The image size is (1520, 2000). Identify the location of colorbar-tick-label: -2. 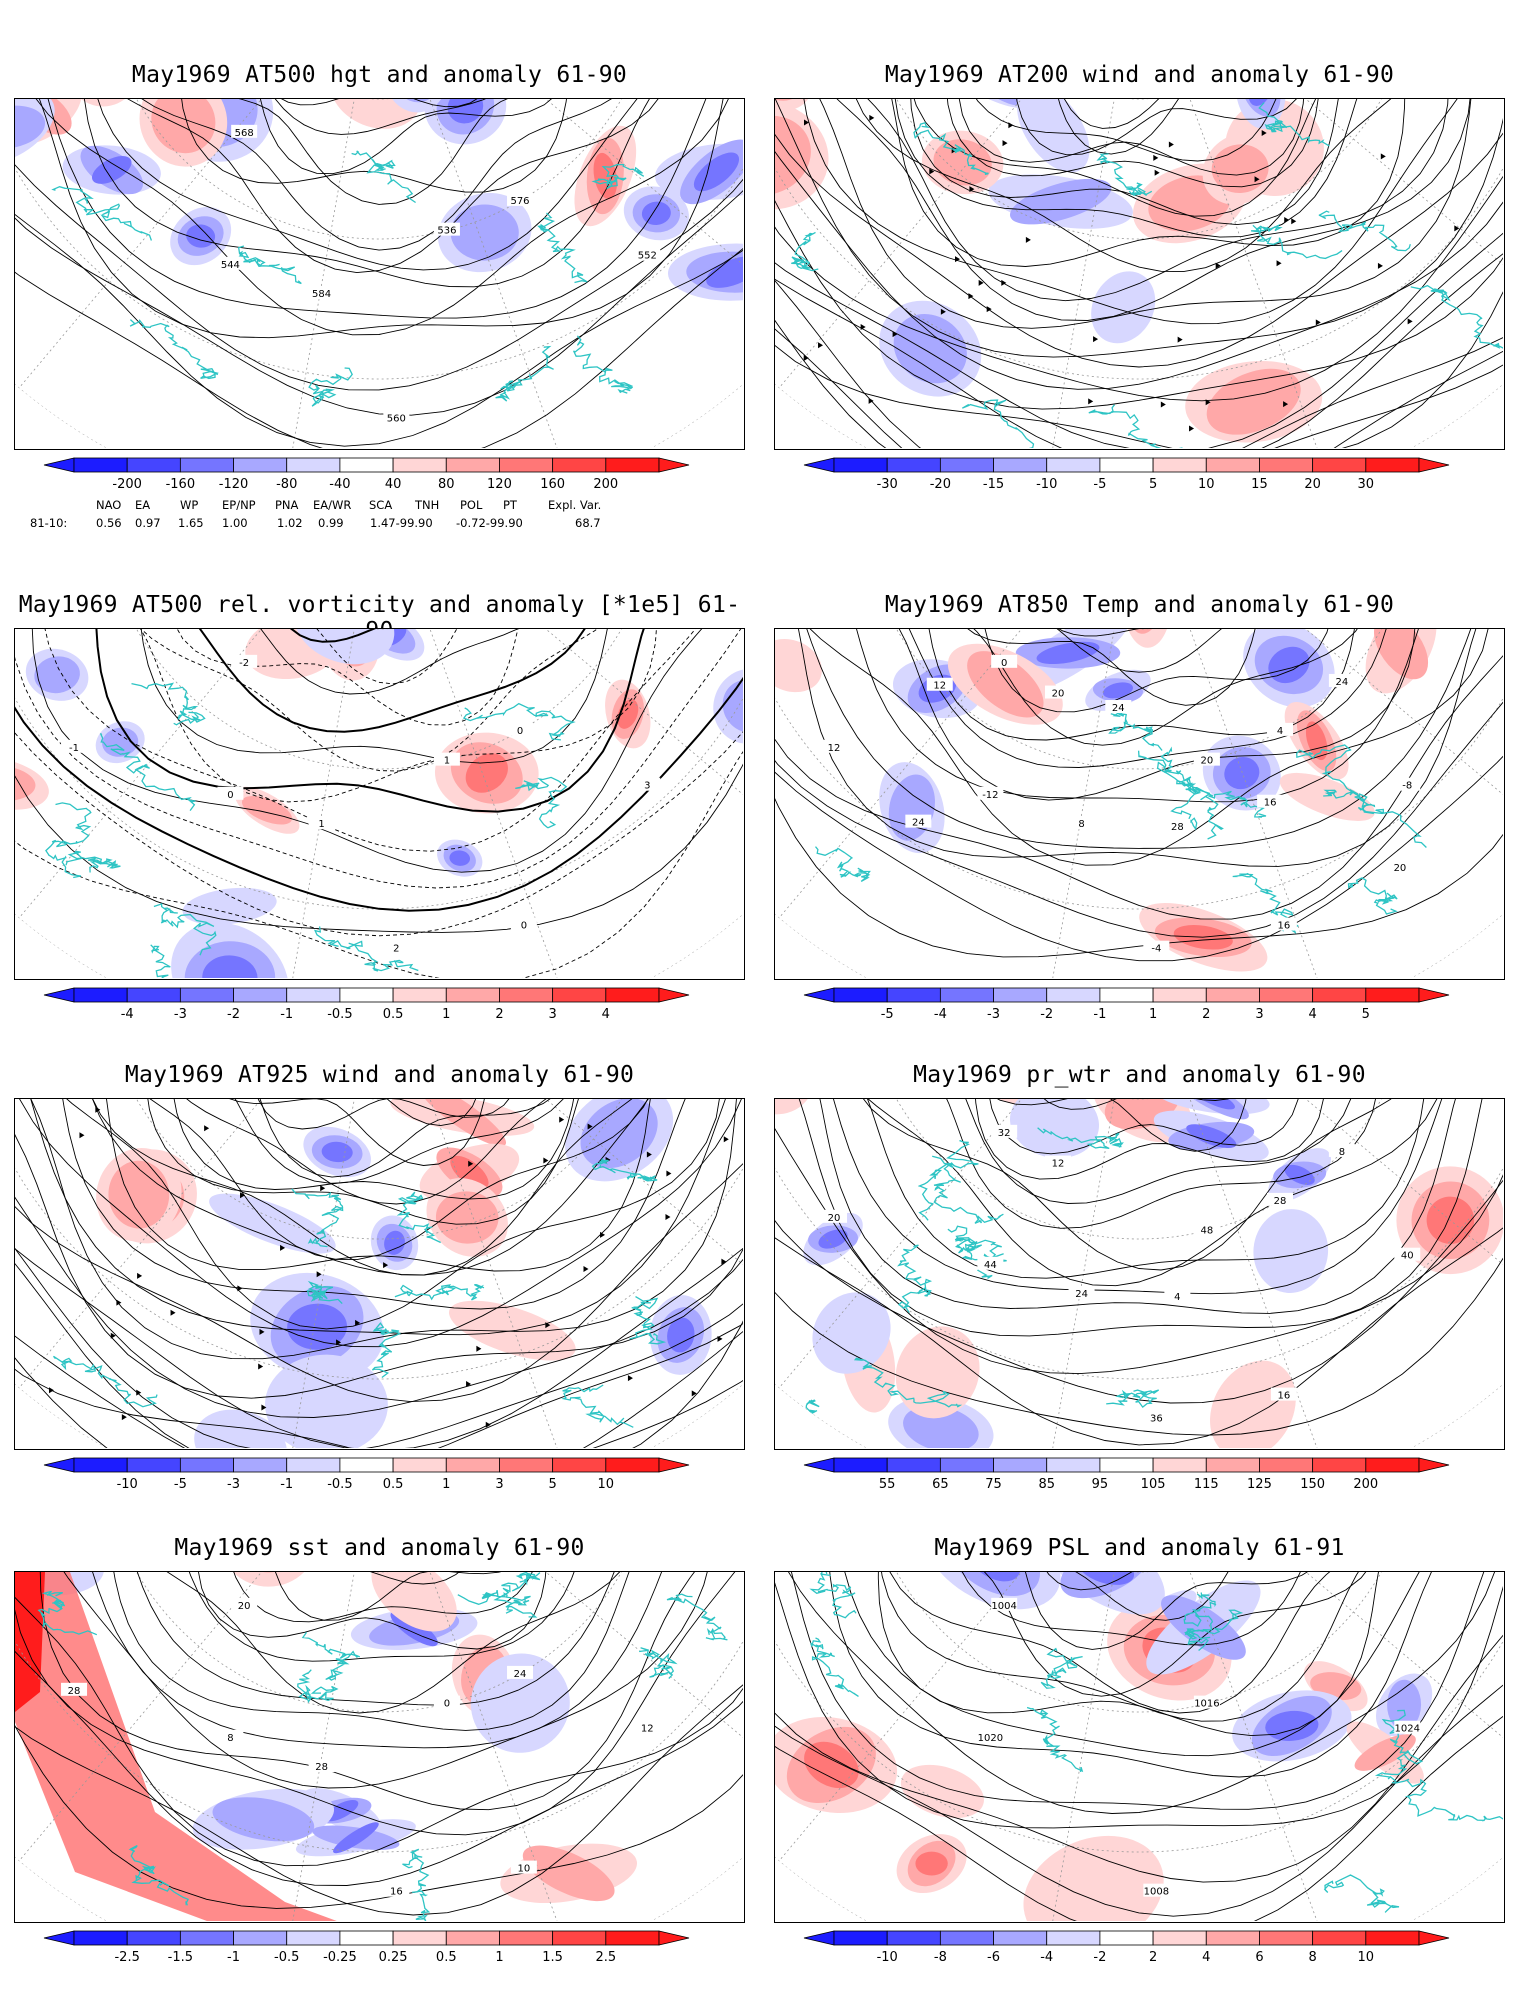
(233, 1014).